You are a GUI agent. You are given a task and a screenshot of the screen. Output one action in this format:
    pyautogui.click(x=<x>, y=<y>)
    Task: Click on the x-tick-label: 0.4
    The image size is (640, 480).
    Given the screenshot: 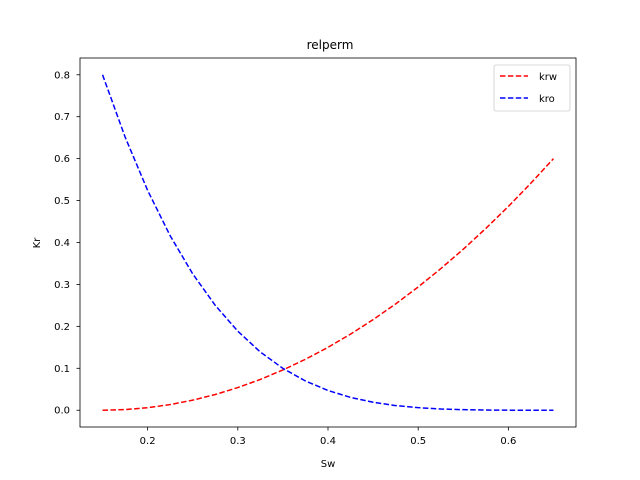 What is the action you would take?
    pyautogui.click(x=328, y=441)
    